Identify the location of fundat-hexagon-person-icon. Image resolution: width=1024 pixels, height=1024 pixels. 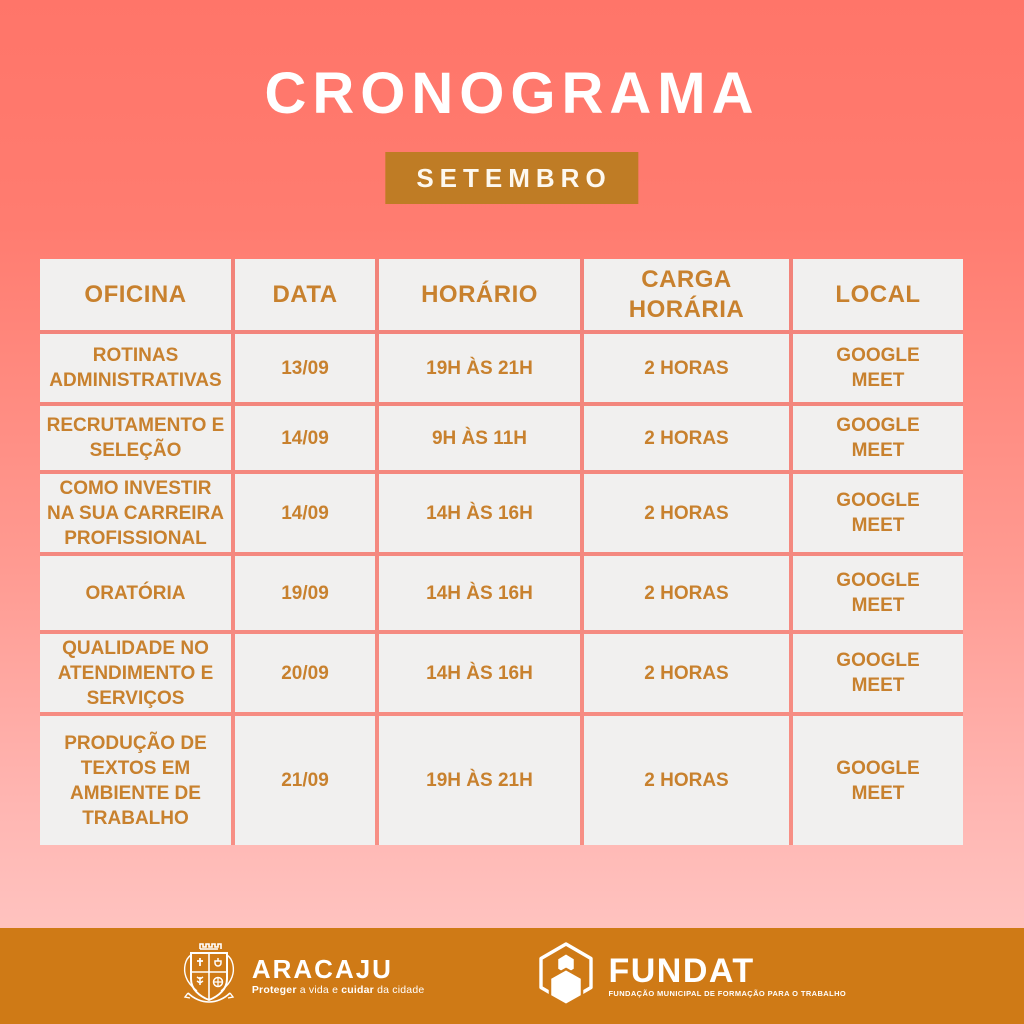
(566, 976).